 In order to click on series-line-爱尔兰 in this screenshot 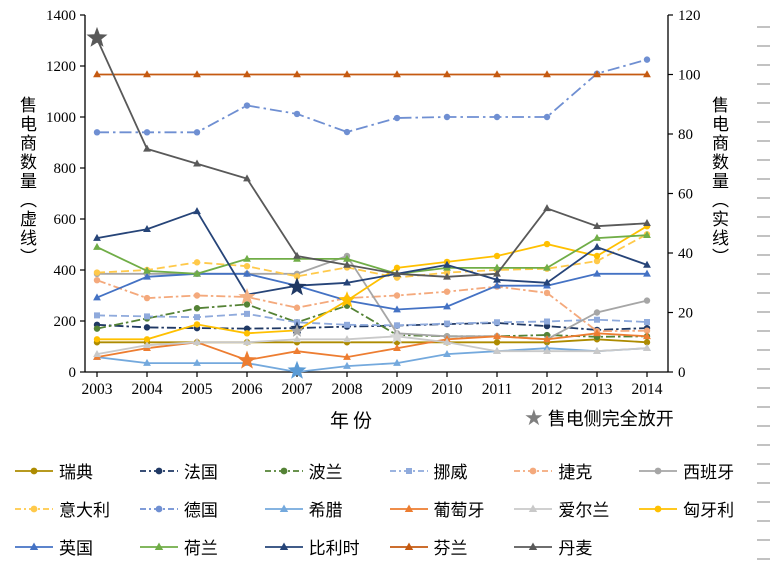, I will do `click(372, 345)`.